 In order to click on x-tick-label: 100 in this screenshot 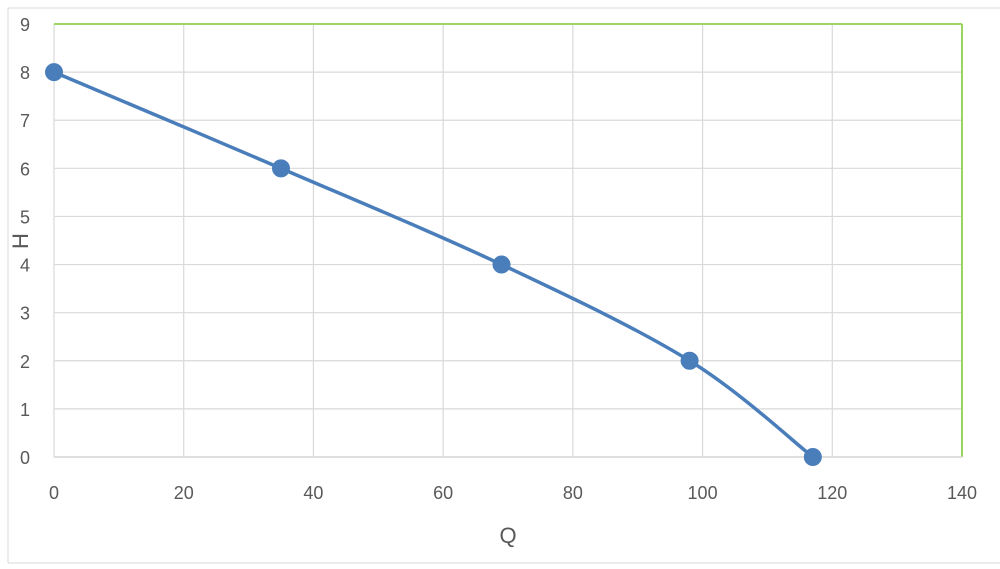, I will do `click(703, 493)`.